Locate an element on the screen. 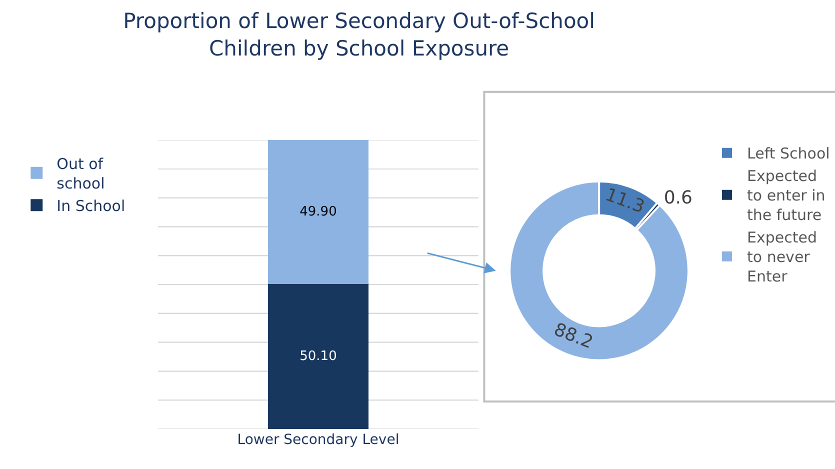 The image size is (835, 469). legend-label: Left School is located at coordinates (788, 153).